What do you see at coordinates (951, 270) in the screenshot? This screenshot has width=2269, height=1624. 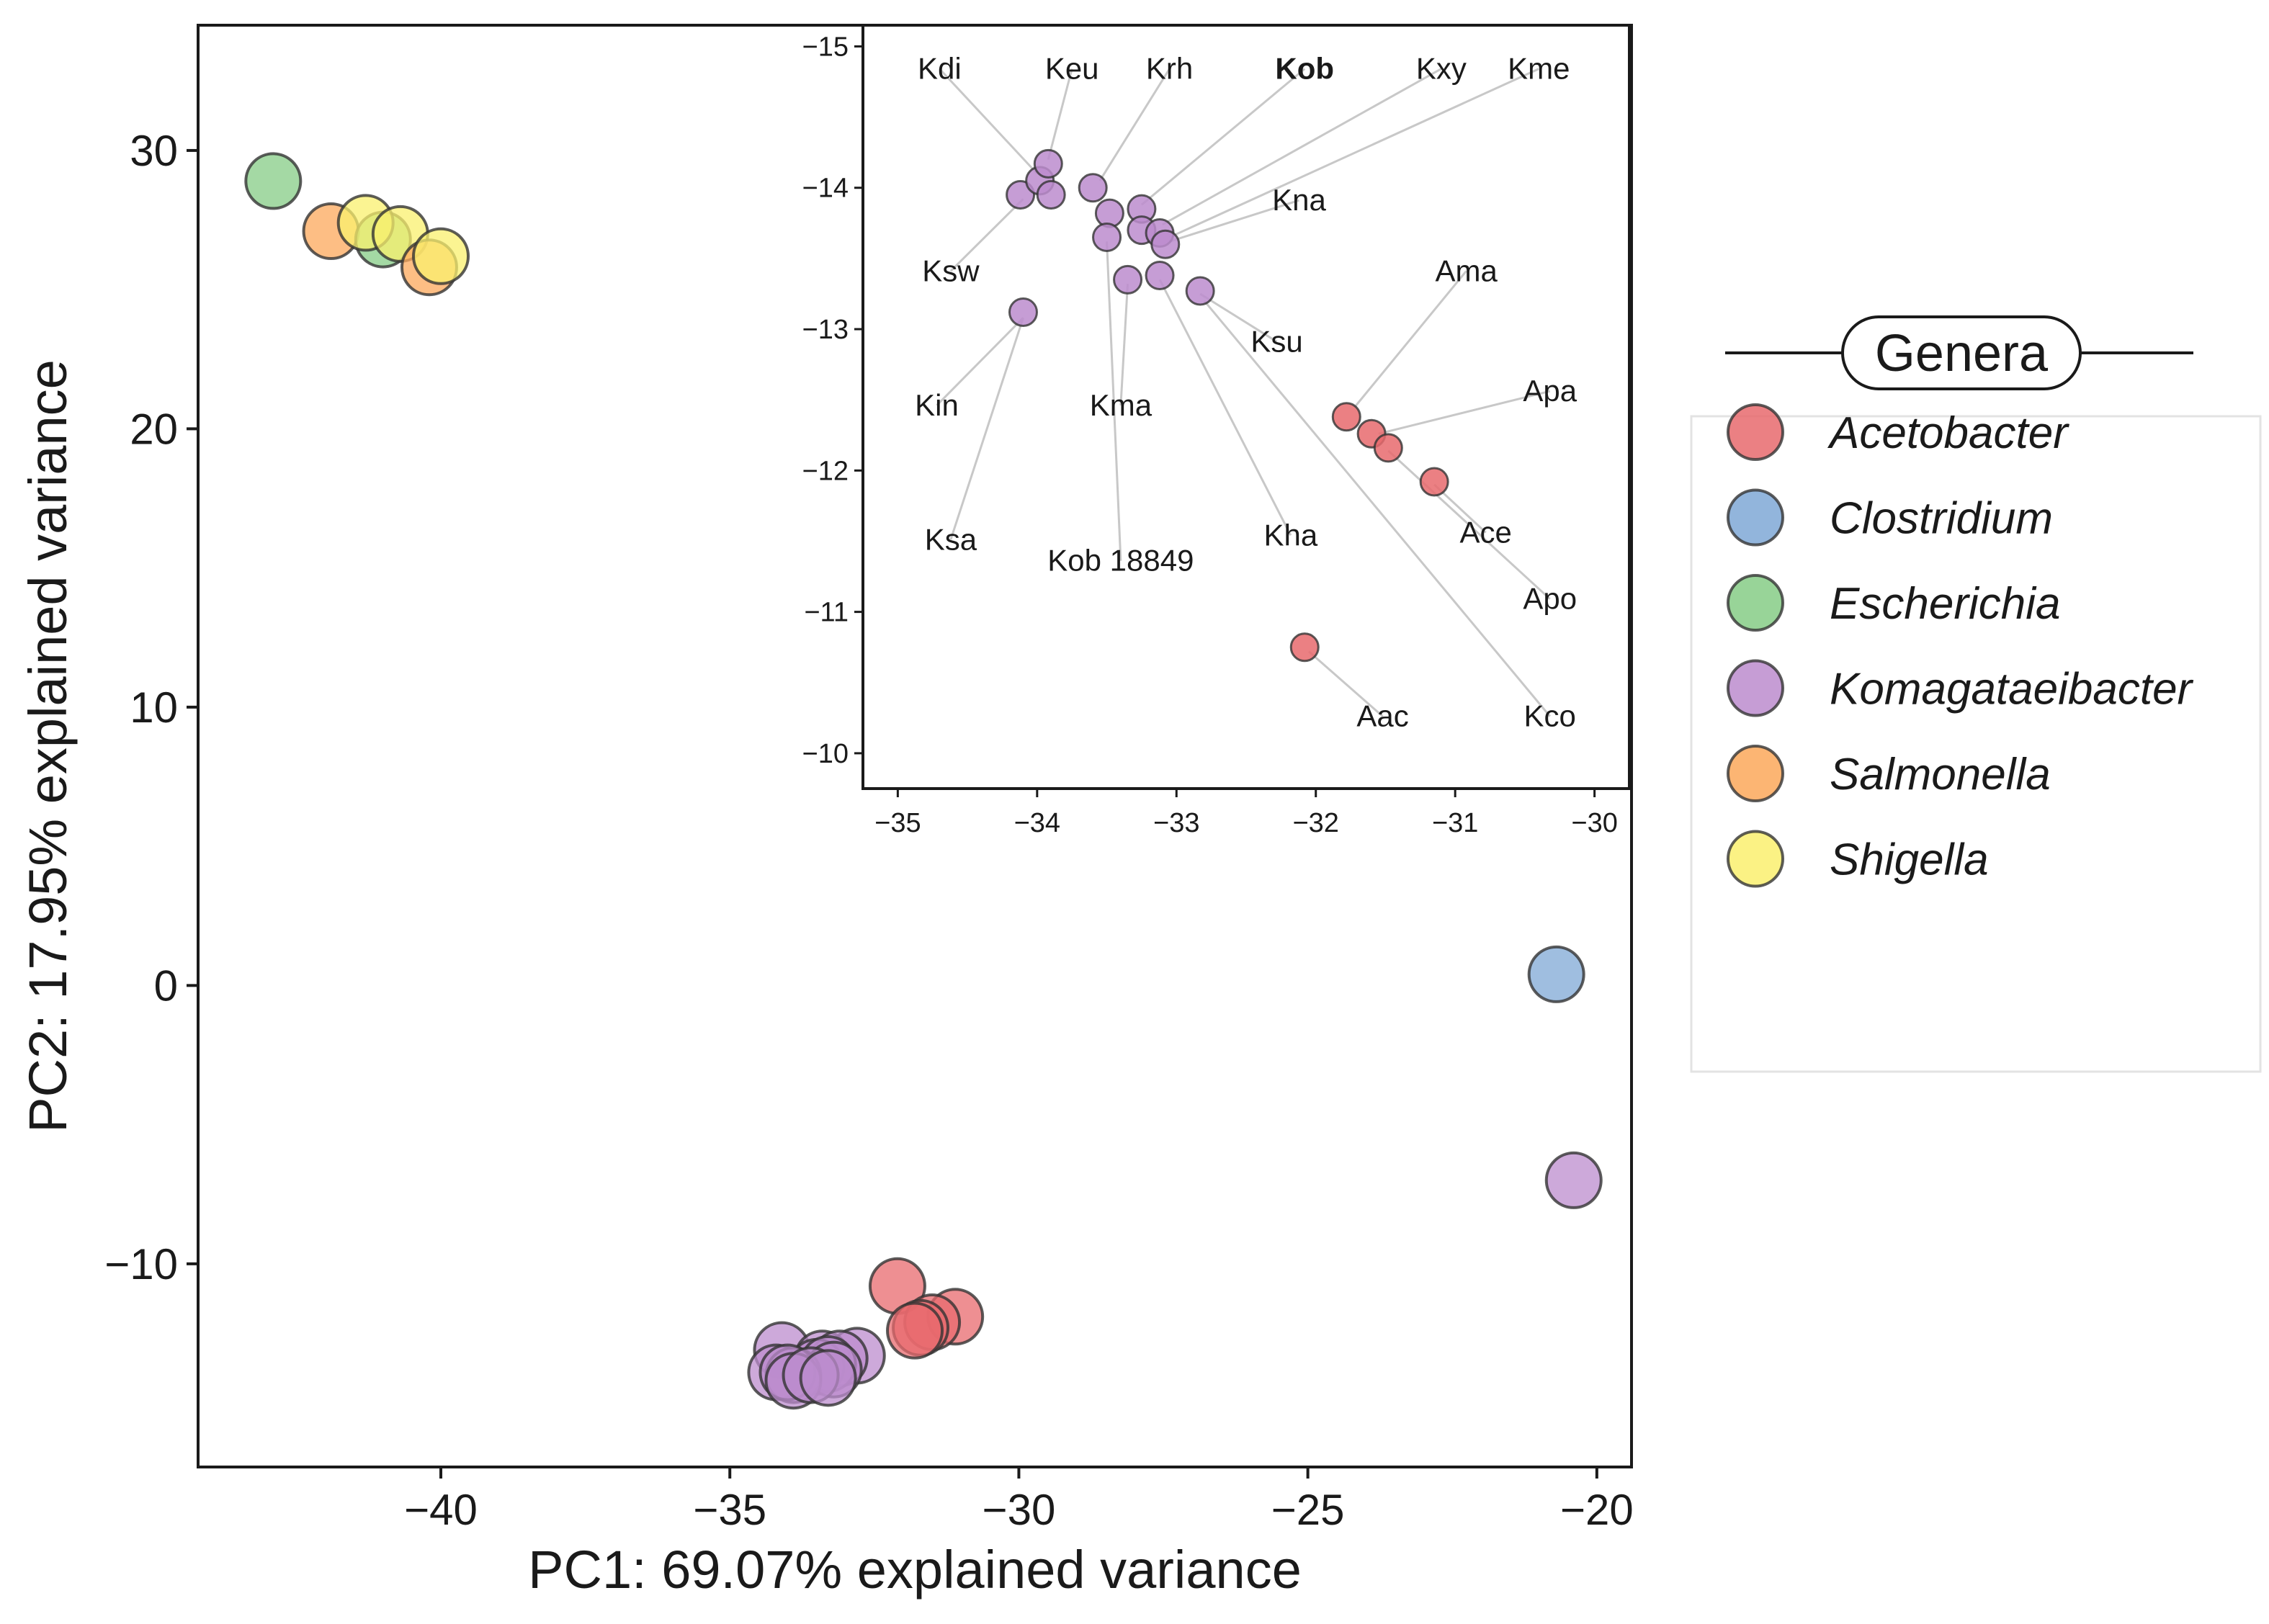 I see `inset-label: Ksw` at bounding box center [951, 270].